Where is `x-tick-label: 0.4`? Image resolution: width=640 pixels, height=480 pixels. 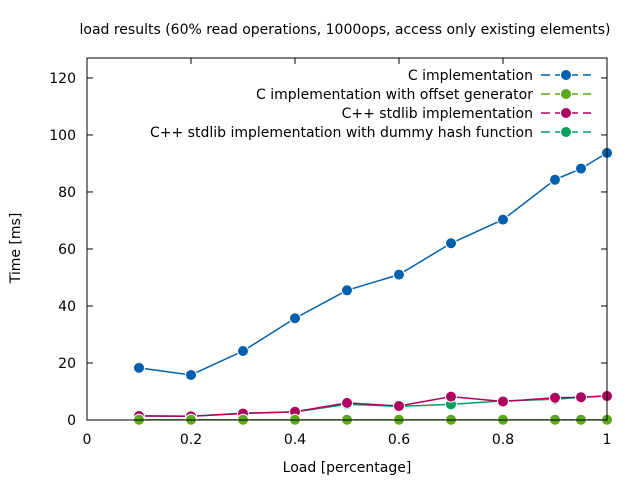 x-tick-label: 0.4 is located at coordinates (295, 440).